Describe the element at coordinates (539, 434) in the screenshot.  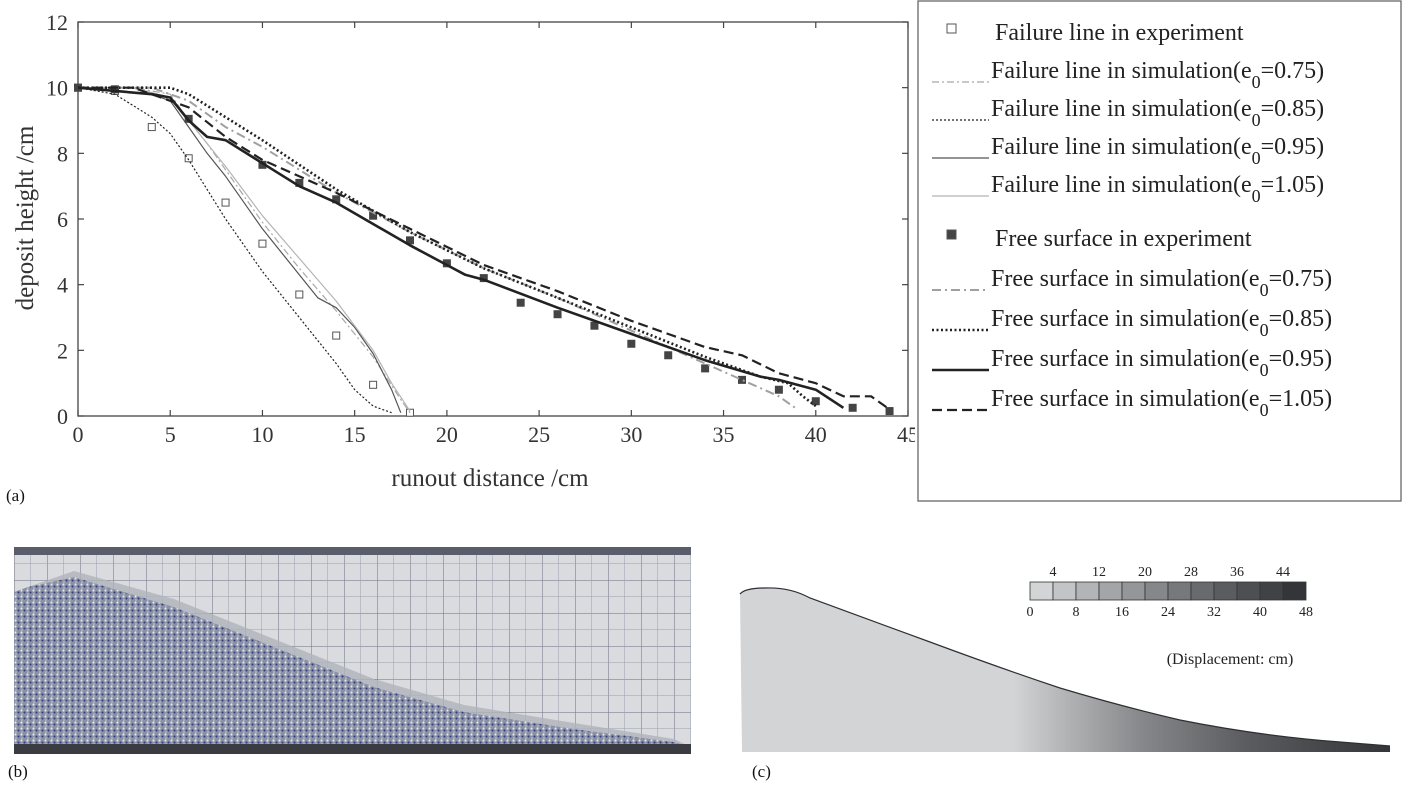
I see `x-tick-label-5: 25` at that location.